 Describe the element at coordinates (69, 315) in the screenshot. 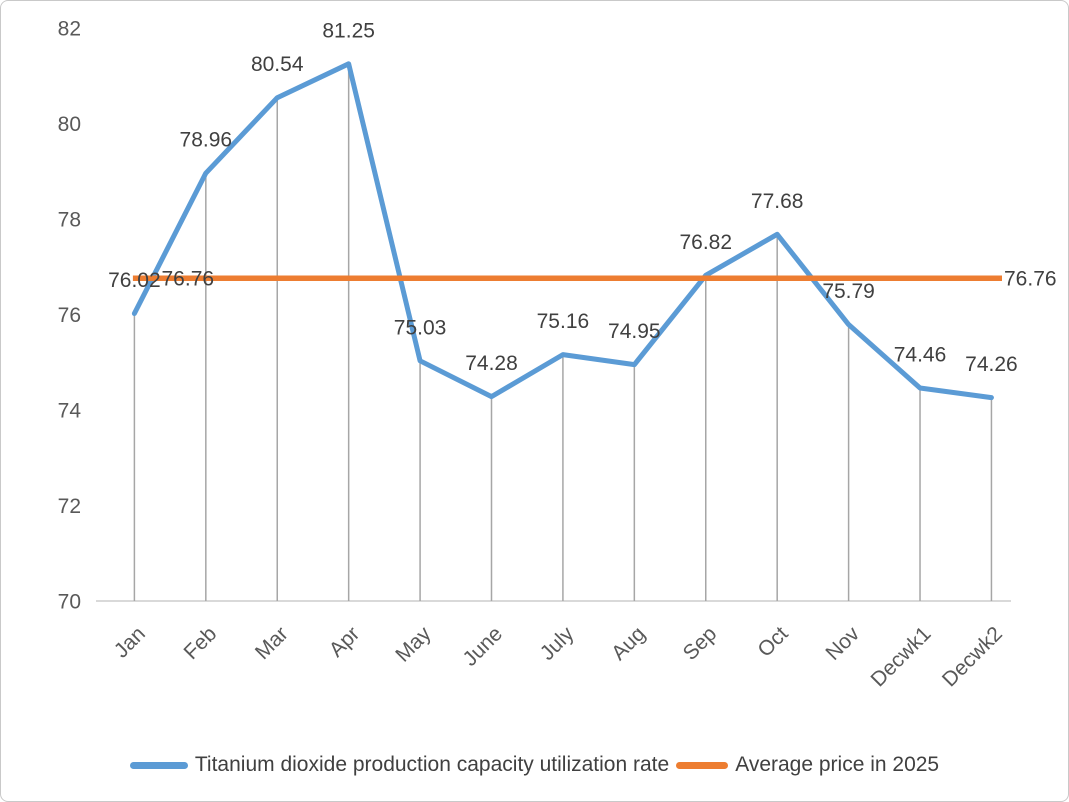

I see `y-axis-tick-label: 76` at that location.